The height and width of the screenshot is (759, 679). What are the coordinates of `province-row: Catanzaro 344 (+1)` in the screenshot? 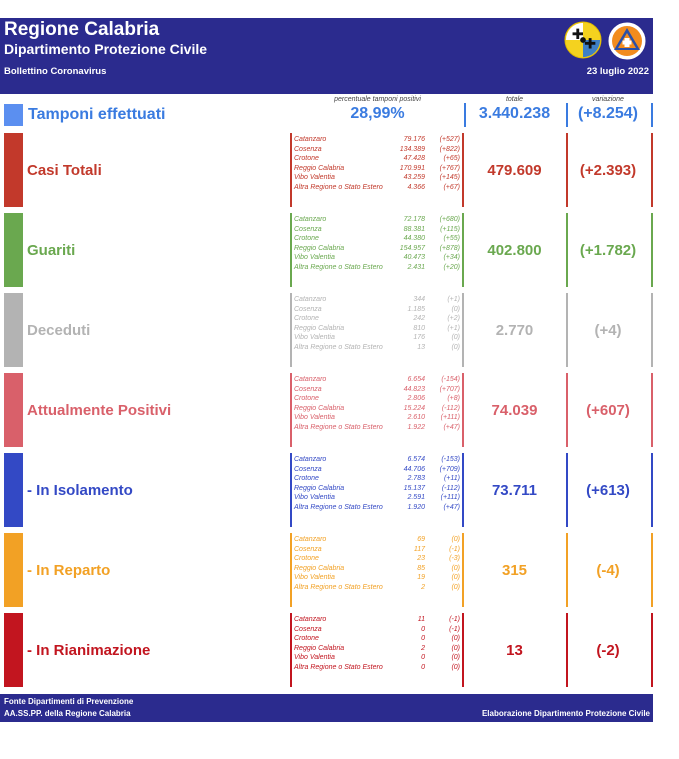 It's located at (378, 300).